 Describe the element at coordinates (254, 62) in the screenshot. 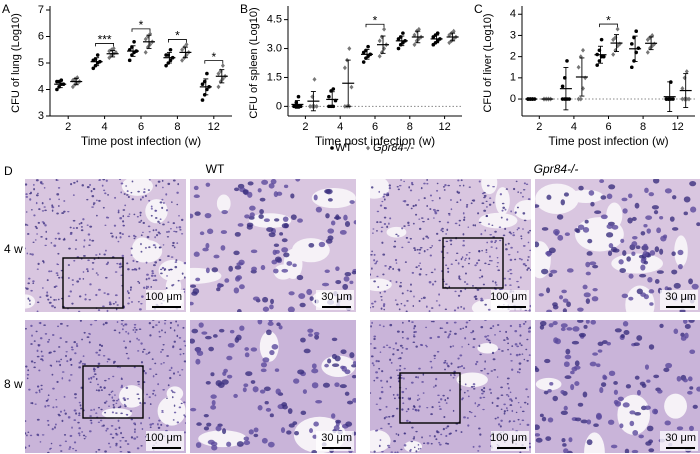

I see `y-axis-label: CFU of spleen (Log10)` at that location.